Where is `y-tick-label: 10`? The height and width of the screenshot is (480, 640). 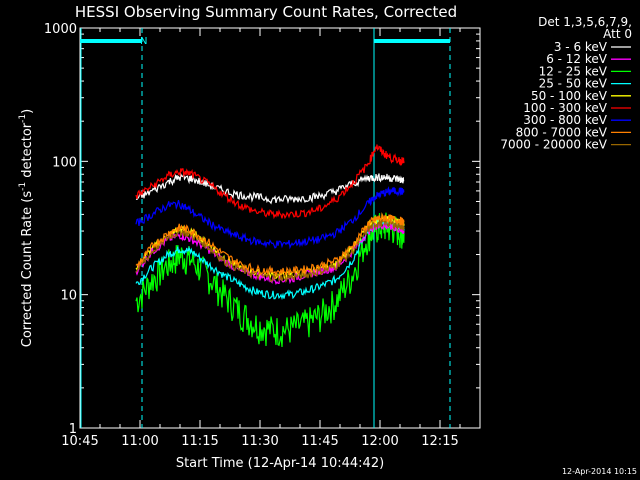
y-tick-label: 10 is located at coordinates (68, 296).